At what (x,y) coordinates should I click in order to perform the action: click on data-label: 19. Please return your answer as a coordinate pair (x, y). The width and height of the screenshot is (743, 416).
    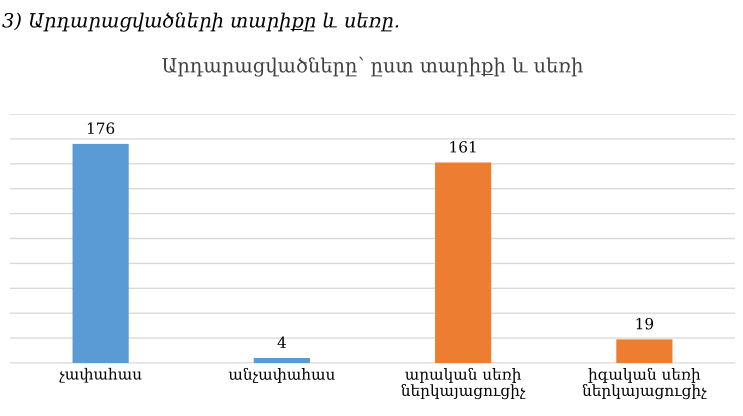
    Looking at the image, I should click on (645, 324).